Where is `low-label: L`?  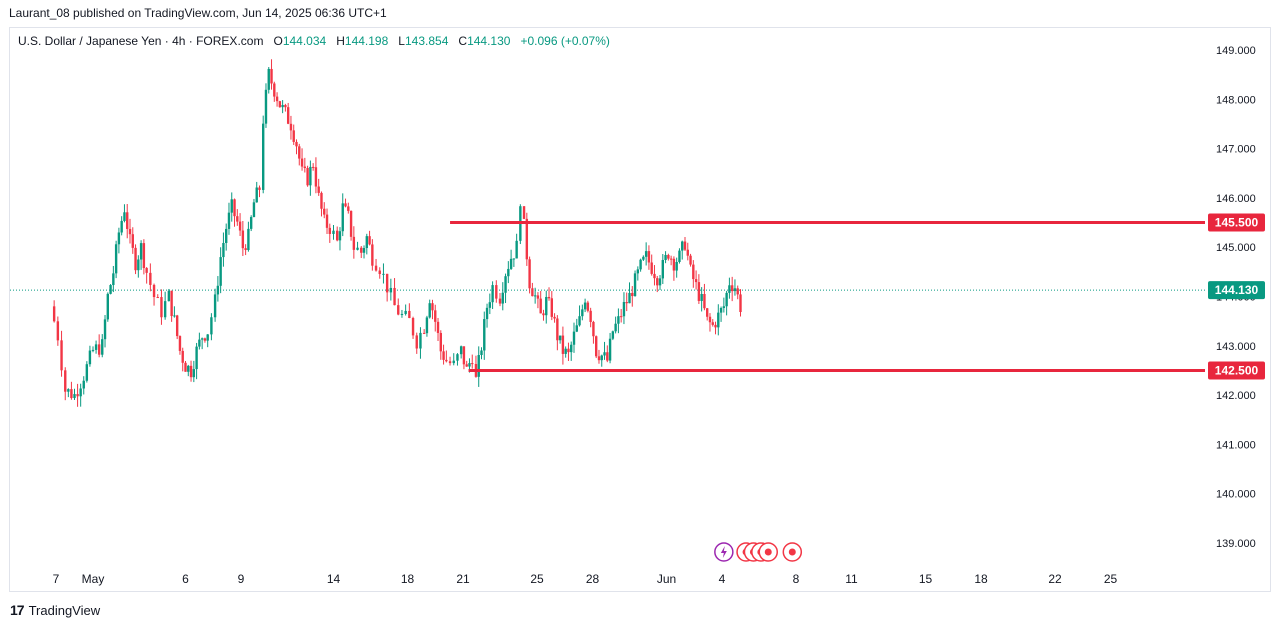 low-label: L is located at coordinates (401, 41).